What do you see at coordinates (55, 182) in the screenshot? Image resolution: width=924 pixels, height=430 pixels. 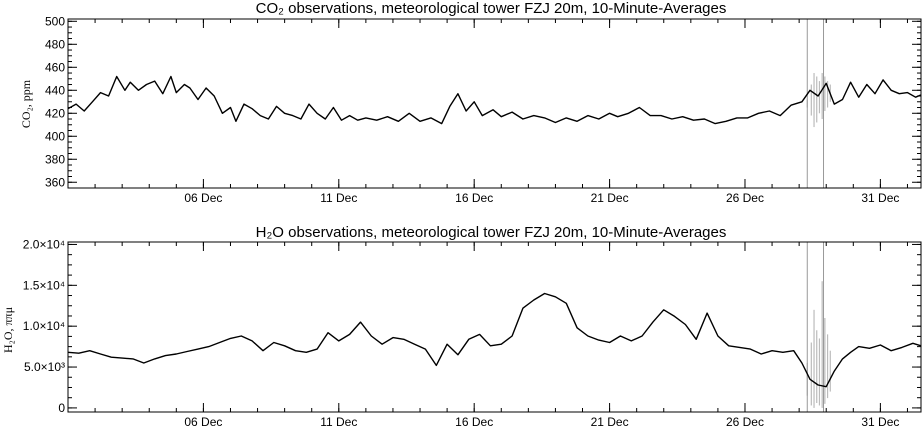 I see `co2-y-tick-label: 360` at bounding box center [55, 182].